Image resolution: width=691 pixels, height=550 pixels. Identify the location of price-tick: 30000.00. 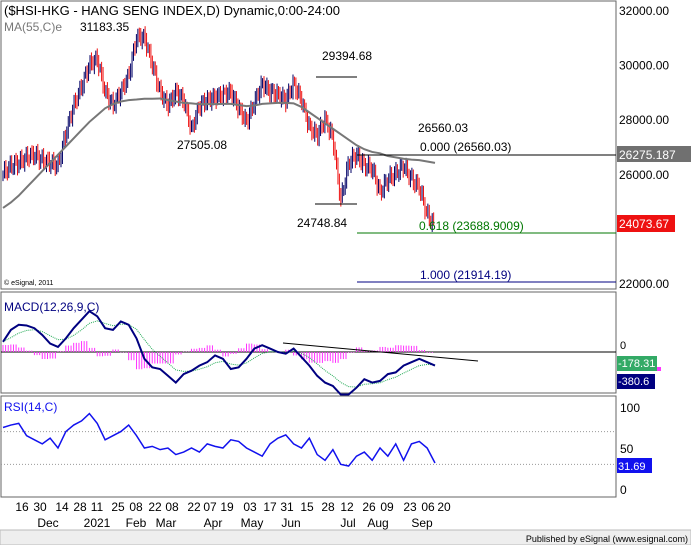
(644, 66).